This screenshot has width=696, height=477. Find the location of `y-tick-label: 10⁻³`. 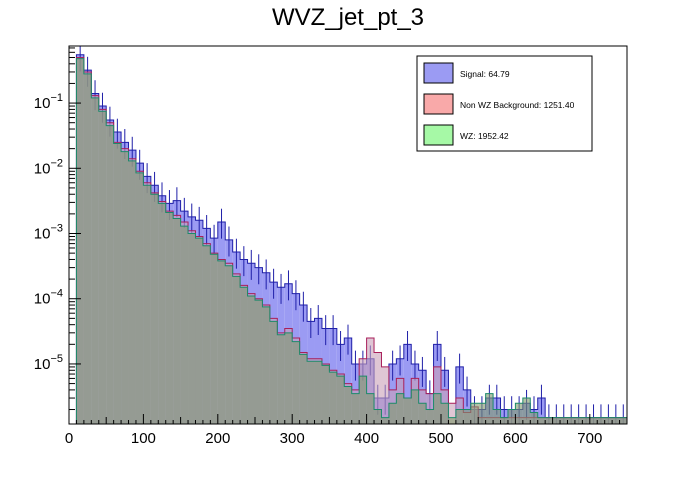

y-tick-label: 10⁻³ is located at coordinates (48, 233).